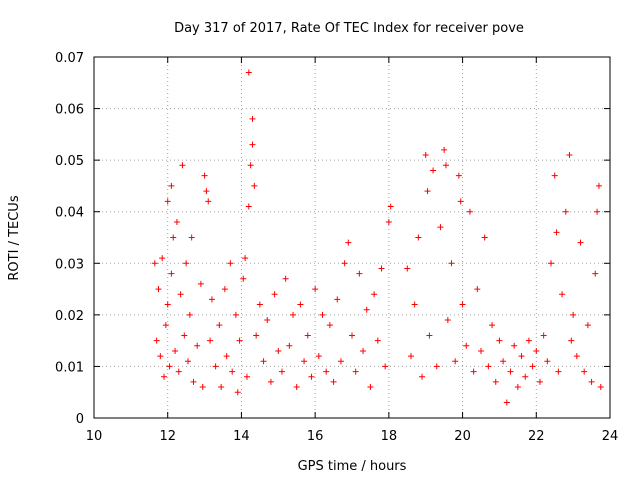 Image resolution: width=640 pixels, height=480 pixels. I want to click on y-tick-label: 0.01, so click(69, 367).